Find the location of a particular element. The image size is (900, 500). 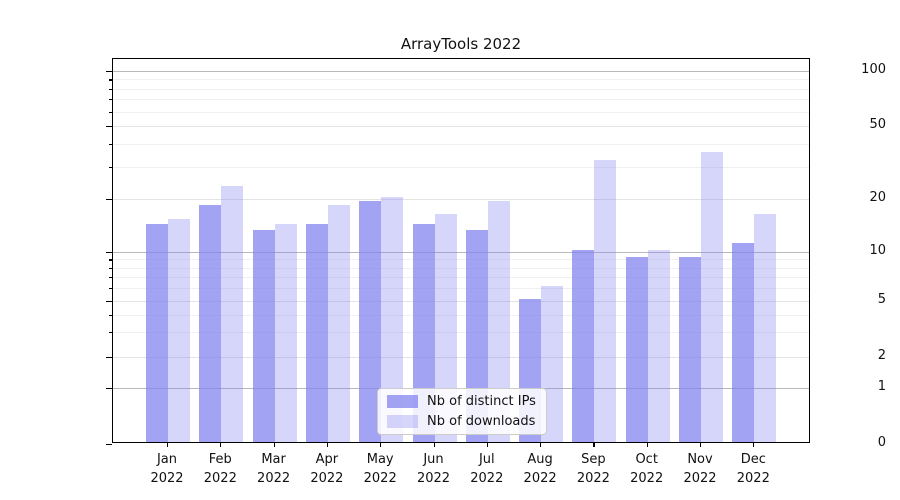

x-tick-label: May 2022 is located at coordinates (380, 469).